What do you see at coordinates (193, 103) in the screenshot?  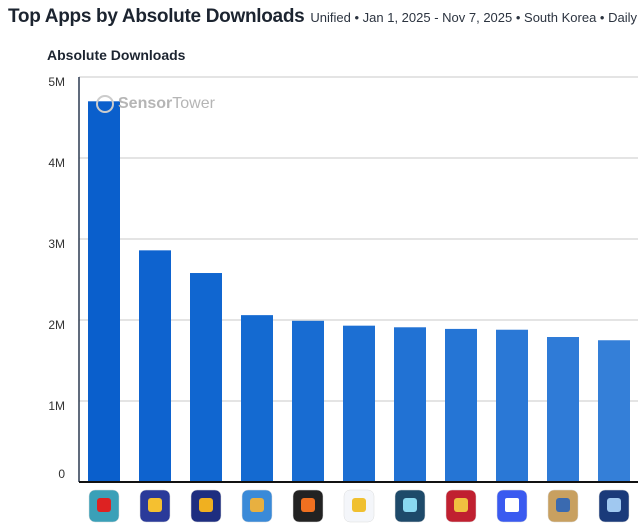 I see `watermark-light: Tower` at bounding box center [193, 103].